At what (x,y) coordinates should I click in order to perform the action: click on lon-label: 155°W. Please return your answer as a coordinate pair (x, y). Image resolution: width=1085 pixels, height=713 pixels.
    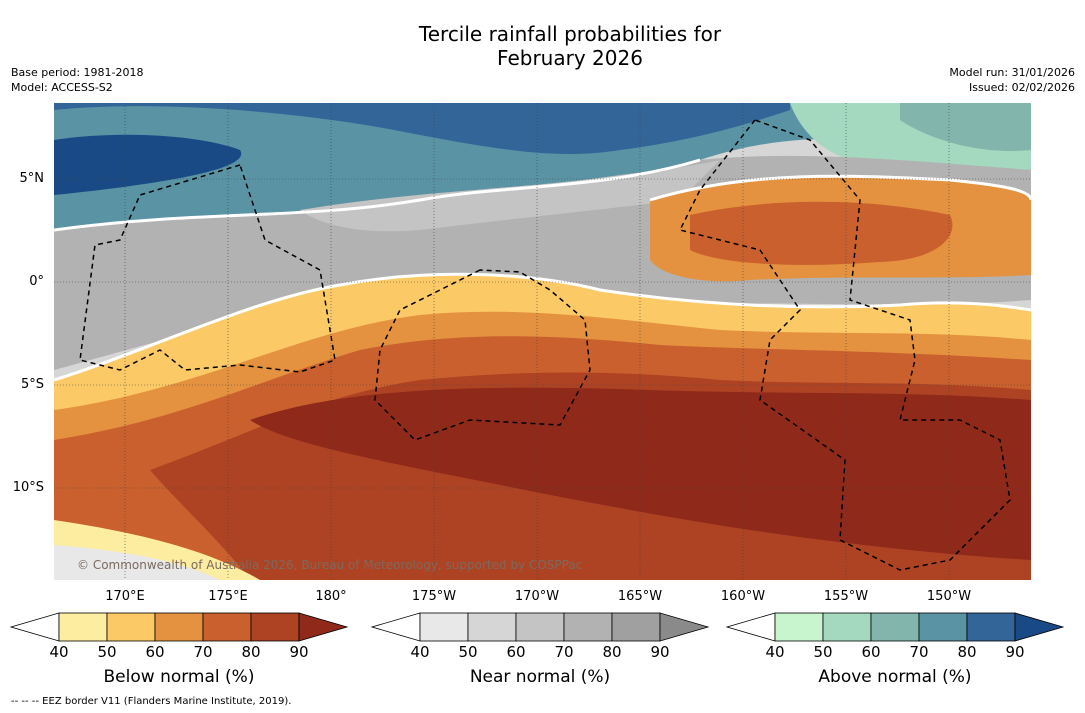
    Looking at the image, I should click on (846, 596).